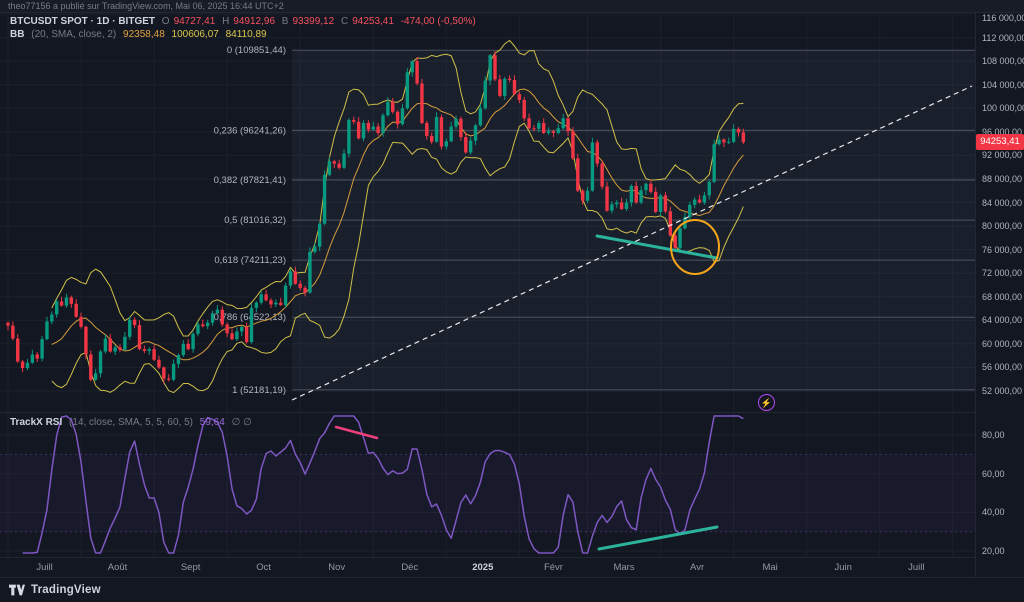  What do you see at coordinates (195, 34) in the screenshot?
I see `bb-upper-value: 100606,07` at bounding box center [195, 34].